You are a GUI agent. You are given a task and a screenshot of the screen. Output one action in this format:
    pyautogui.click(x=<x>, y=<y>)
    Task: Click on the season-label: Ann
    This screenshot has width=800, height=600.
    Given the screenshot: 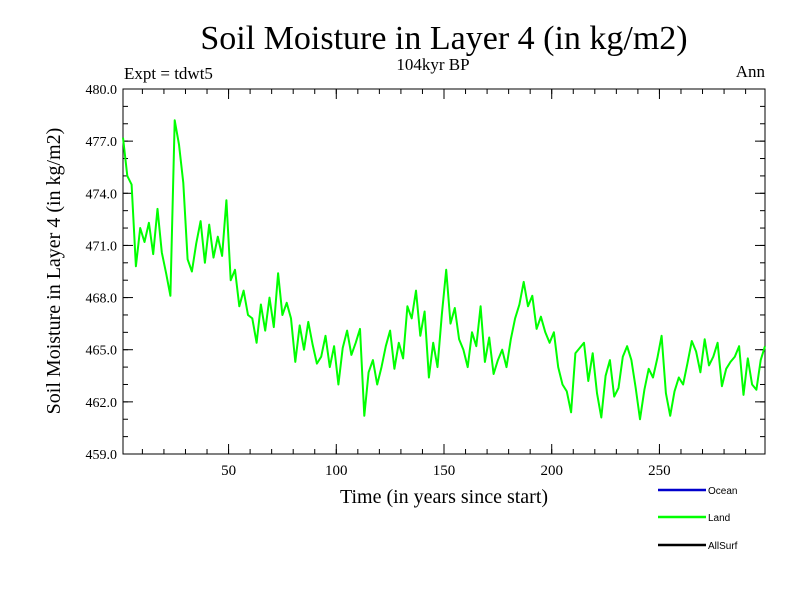 What is the action you would take?
    pyautogui.click(x=751, y=71)
    